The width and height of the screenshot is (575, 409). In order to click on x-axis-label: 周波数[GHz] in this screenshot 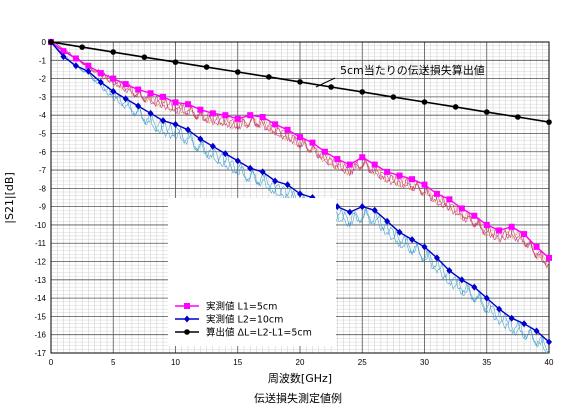, I will do `click(300, 378)`.